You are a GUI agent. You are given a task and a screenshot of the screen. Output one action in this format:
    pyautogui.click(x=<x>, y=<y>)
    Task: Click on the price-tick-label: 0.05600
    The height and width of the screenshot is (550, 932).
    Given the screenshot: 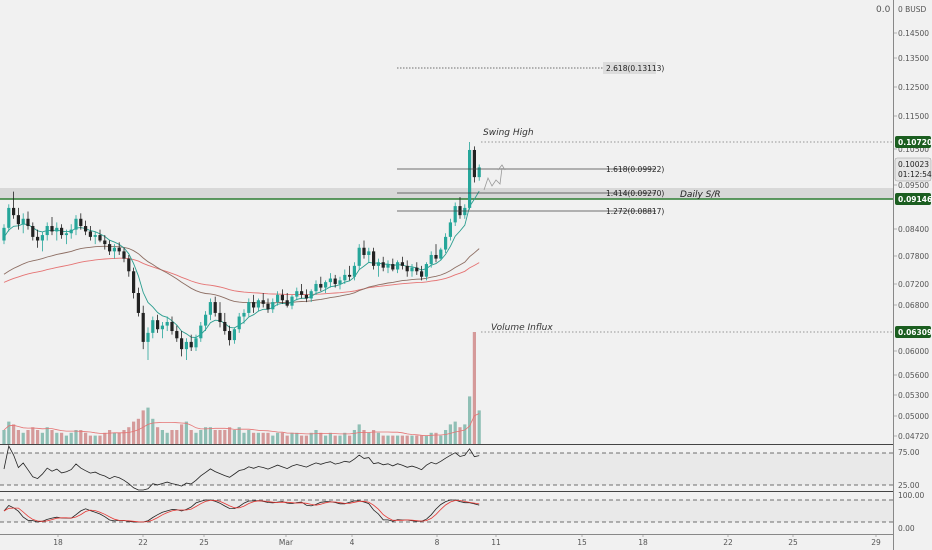 What is the action you would take?
    pyautogui.click(x=913, y=375)
    